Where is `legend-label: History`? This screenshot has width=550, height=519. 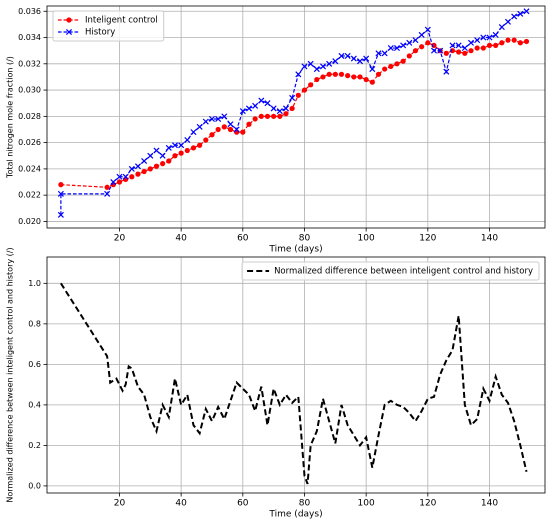 legend-label: History is located at coordinates (100, 33).